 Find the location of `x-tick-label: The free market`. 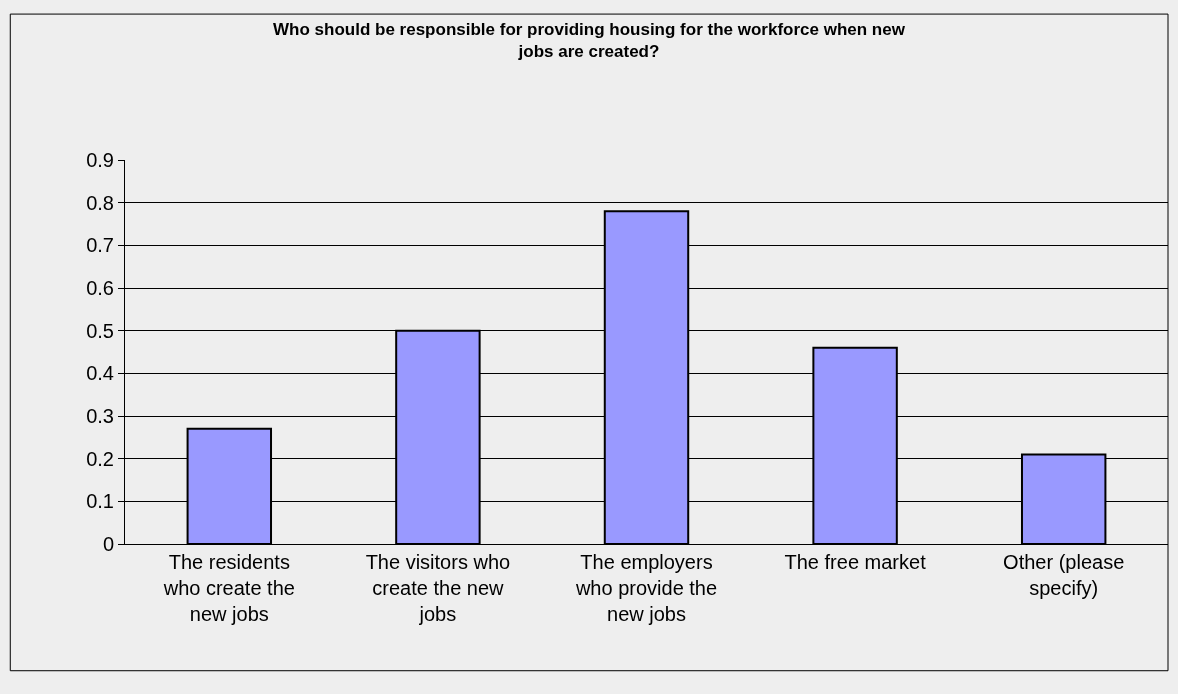

x-tick-label: The free market is located at coordinates (855, 562).